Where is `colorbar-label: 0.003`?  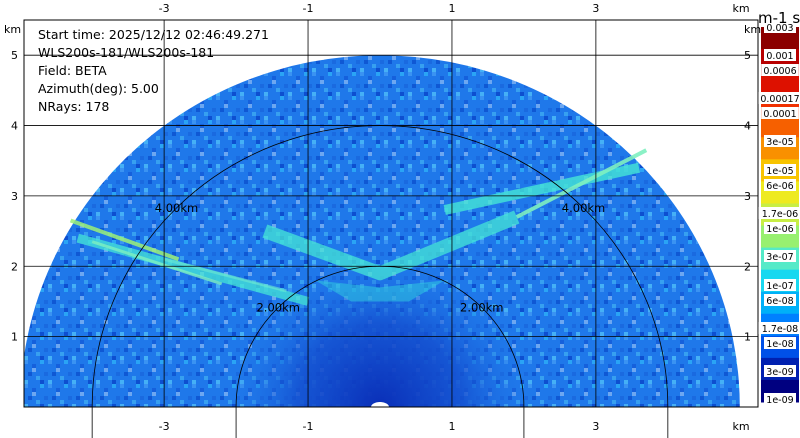
colorbar-label: 0.003 is located at coordinates (779, 28).